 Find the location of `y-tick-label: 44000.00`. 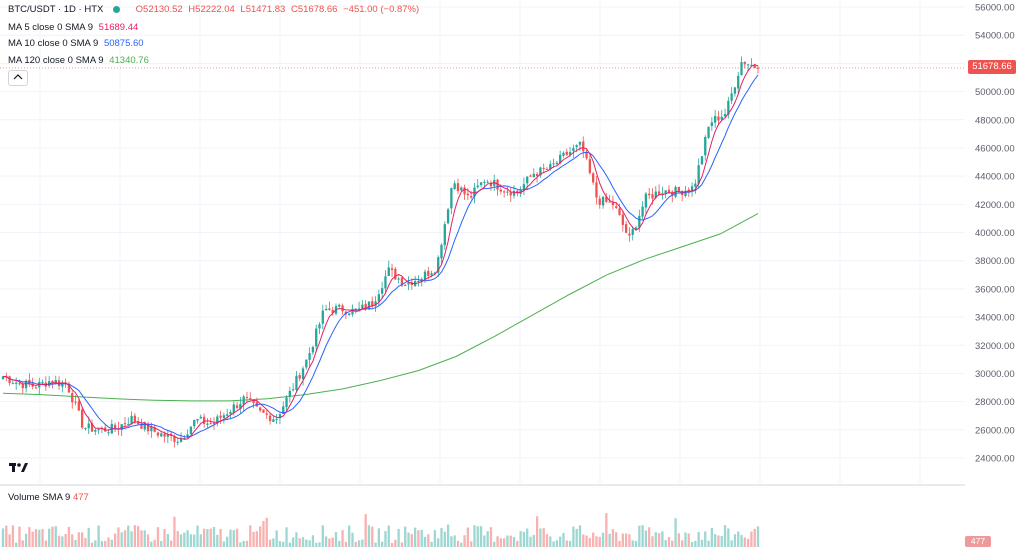

y-tick-label: 44000.00 is located at coordinates (995, 177).